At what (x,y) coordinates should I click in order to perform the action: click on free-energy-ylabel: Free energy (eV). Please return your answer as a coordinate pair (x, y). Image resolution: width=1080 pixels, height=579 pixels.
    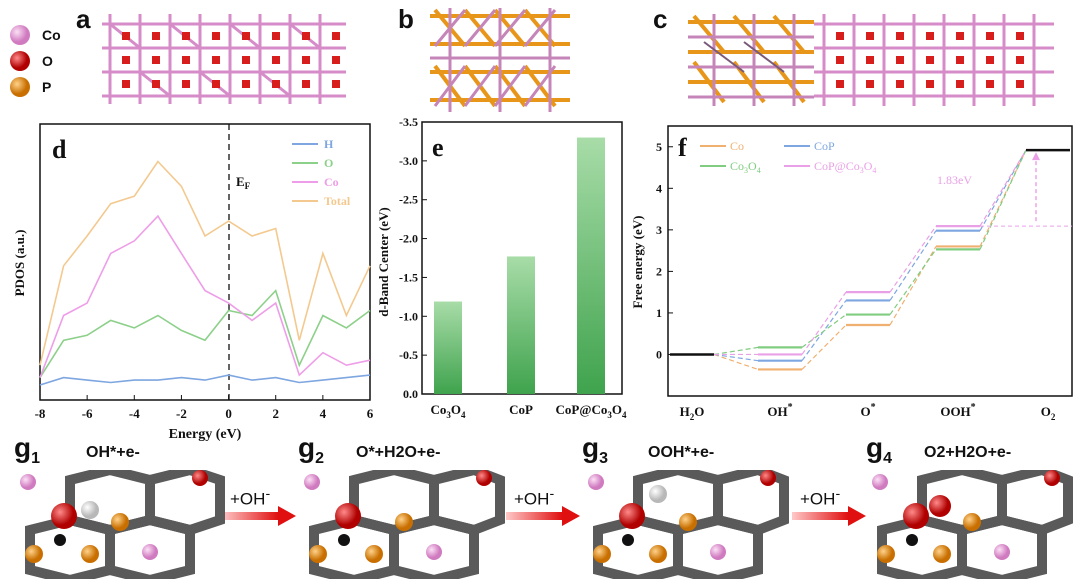
    Looking at the image, I should click on (637, 262).